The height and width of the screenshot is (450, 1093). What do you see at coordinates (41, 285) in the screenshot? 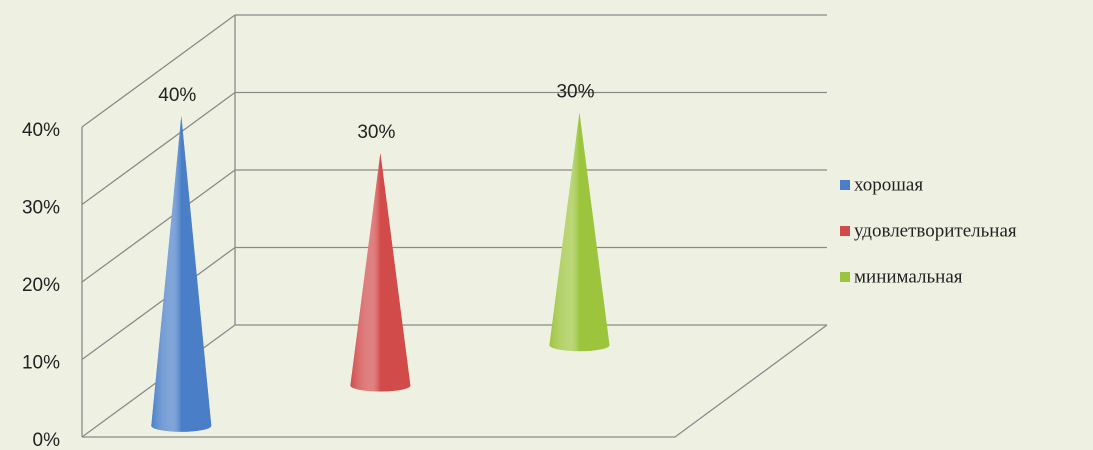
I see `y-tick-label: 20%` at bounding box center [41, 285].